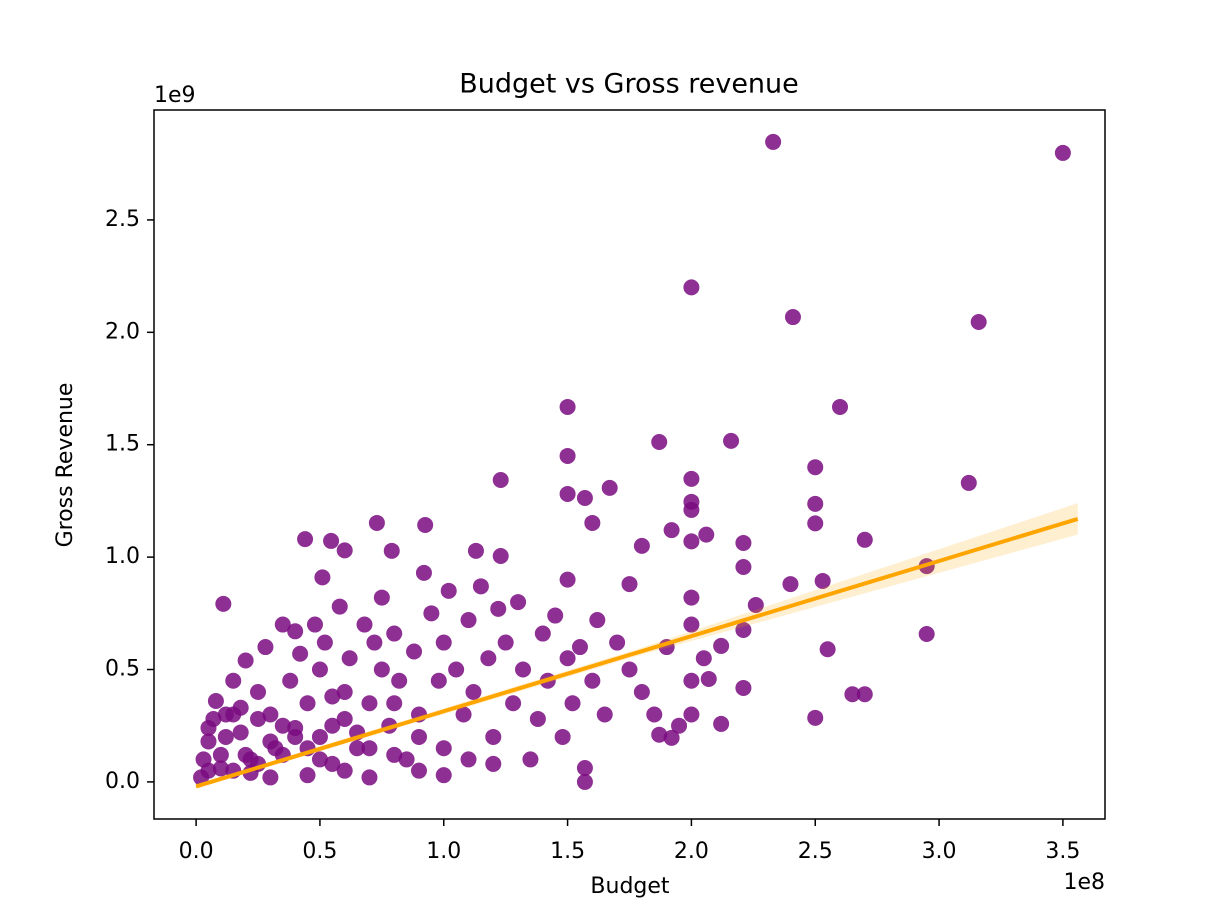 Image resolution: width=1228 pixels, height=921 pixels. Describe the element at coordinates (122, 219) in the screenshot. I see `y-tick-label: 2.5` at that location.